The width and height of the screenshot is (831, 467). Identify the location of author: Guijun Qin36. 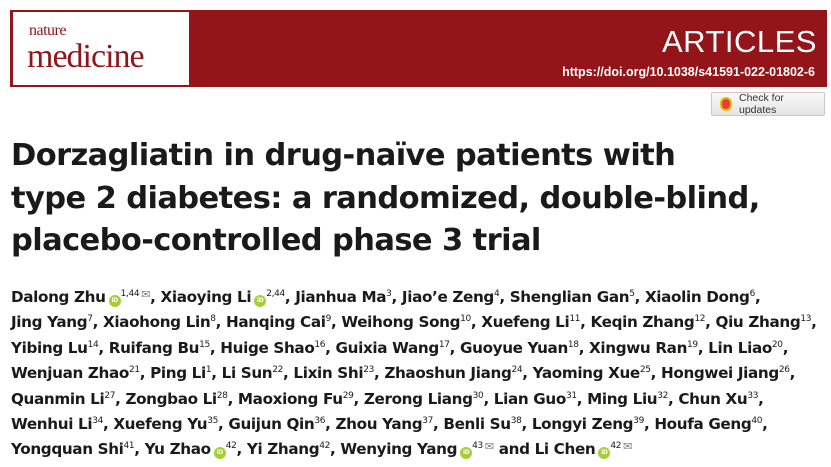
(276, 424).